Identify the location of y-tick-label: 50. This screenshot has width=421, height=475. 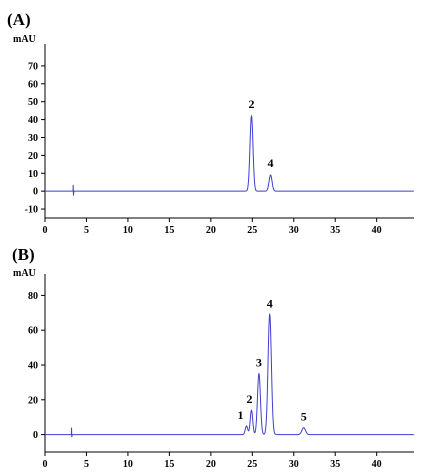
(33, 102).